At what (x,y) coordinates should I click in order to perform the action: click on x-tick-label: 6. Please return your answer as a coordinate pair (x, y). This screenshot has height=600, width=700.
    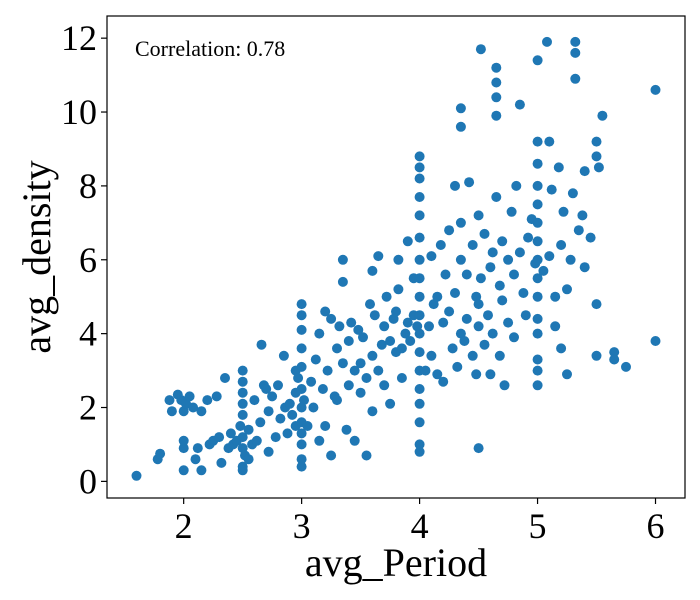
    Looking at the image, I should click on (656, 526).